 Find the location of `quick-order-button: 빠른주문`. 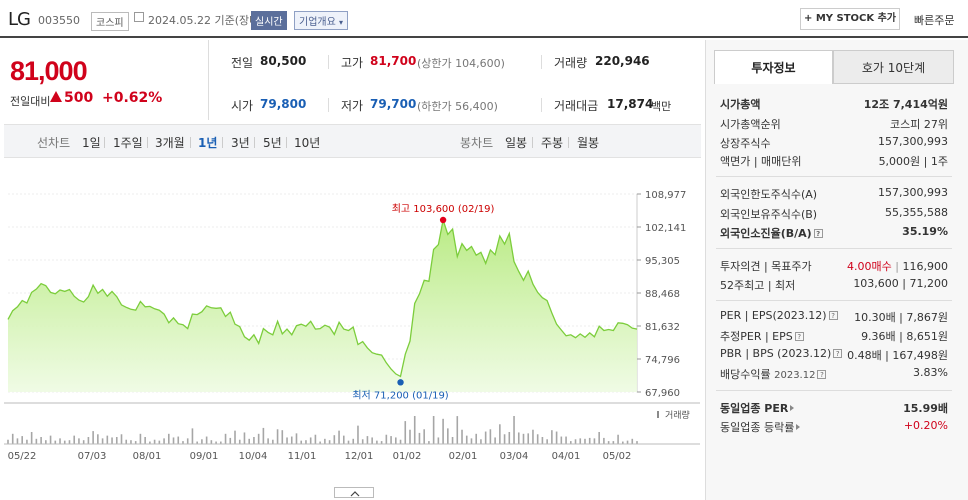

quick-order-button: 빠른주문 is located at coordinates (934, 20).